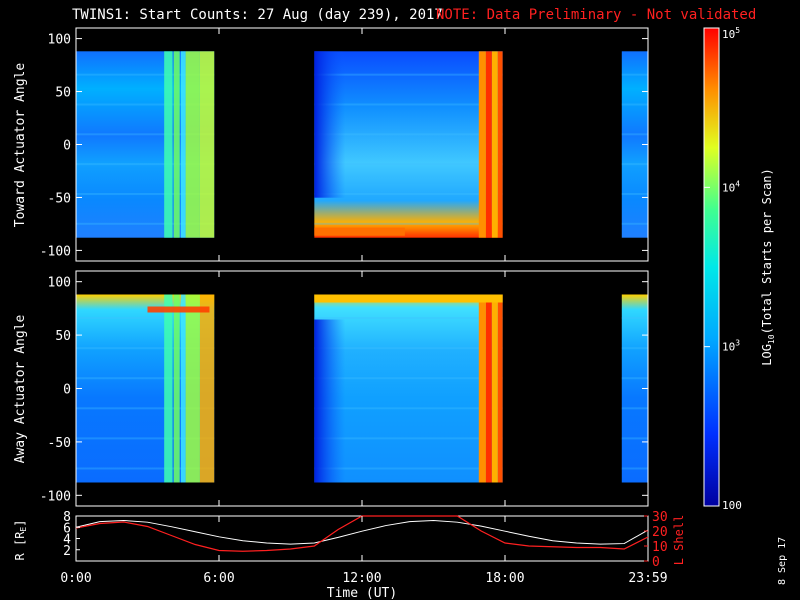 This screenshot has height=600, width=800. Describe the element at coordinates (178, 309) in the screenshot. I see `heatmap-hotspot` at that location.